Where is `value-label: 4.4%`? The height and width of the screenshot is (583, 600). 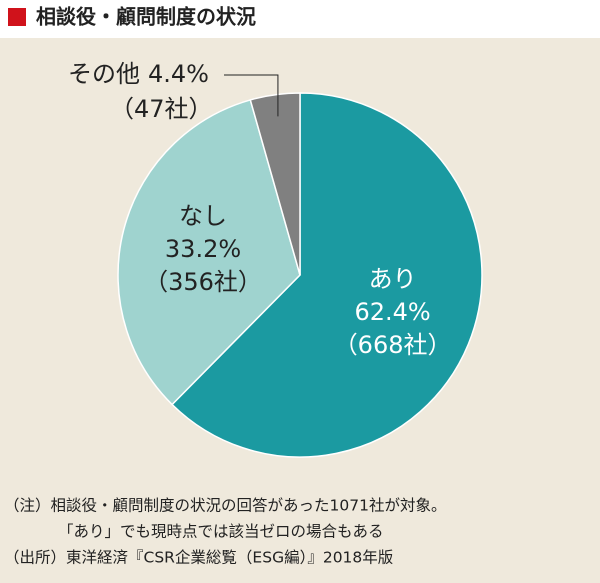 value-label: 4.4% is located at coordinates (178, 74).